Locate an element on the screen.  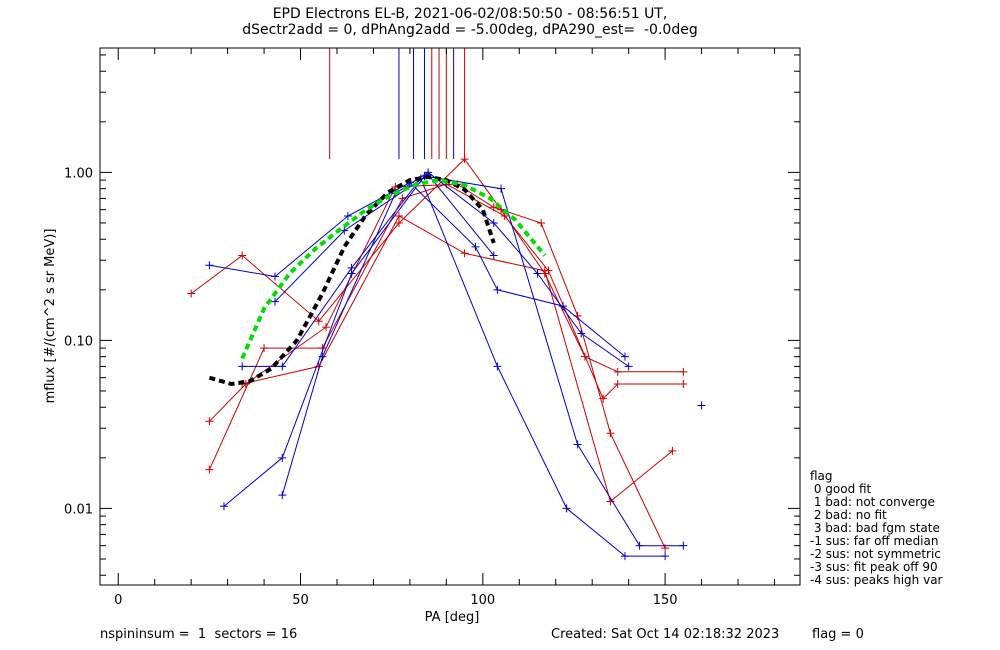
black-fit-curve is located at coordinates (352, 280).